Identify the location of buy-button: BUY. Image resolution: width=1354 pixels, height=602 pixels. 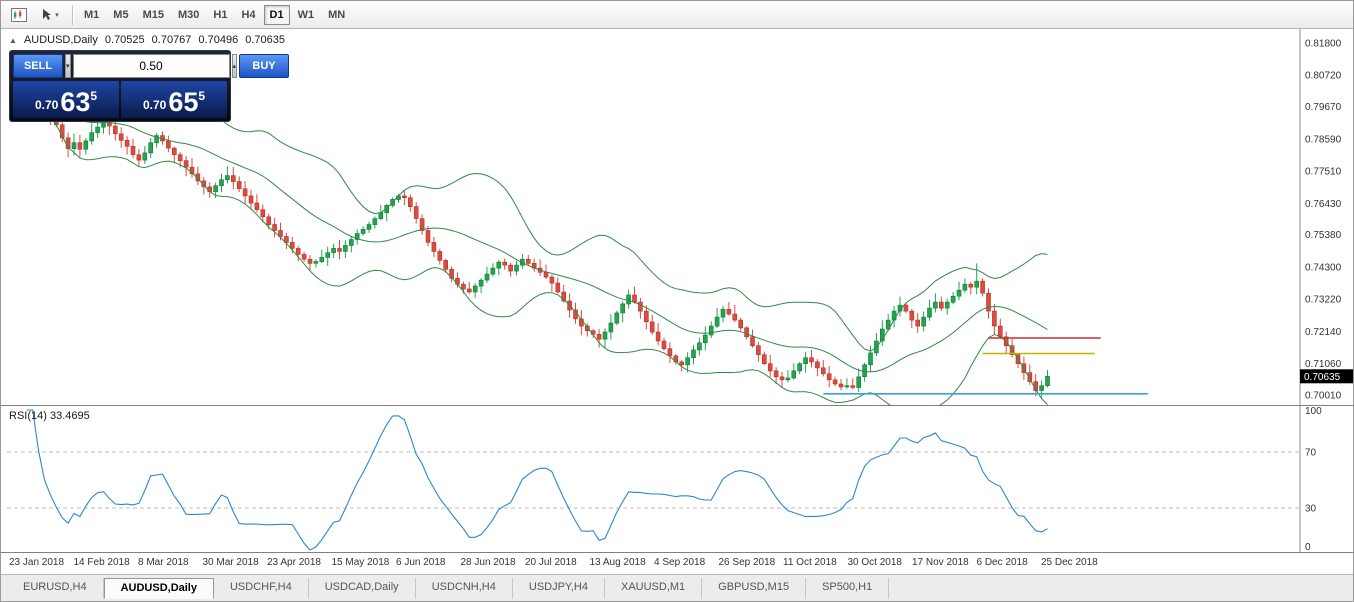
(264, 66).